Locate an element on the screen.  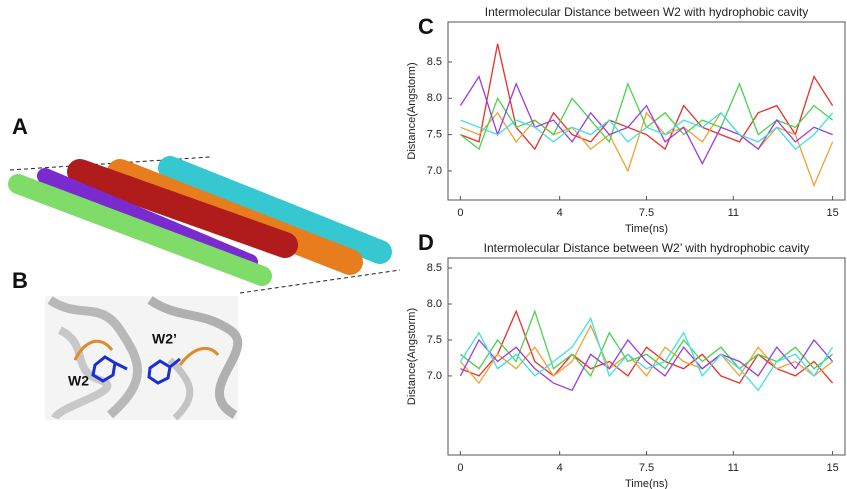
panel-label: C is located at coordinates (426, 26).